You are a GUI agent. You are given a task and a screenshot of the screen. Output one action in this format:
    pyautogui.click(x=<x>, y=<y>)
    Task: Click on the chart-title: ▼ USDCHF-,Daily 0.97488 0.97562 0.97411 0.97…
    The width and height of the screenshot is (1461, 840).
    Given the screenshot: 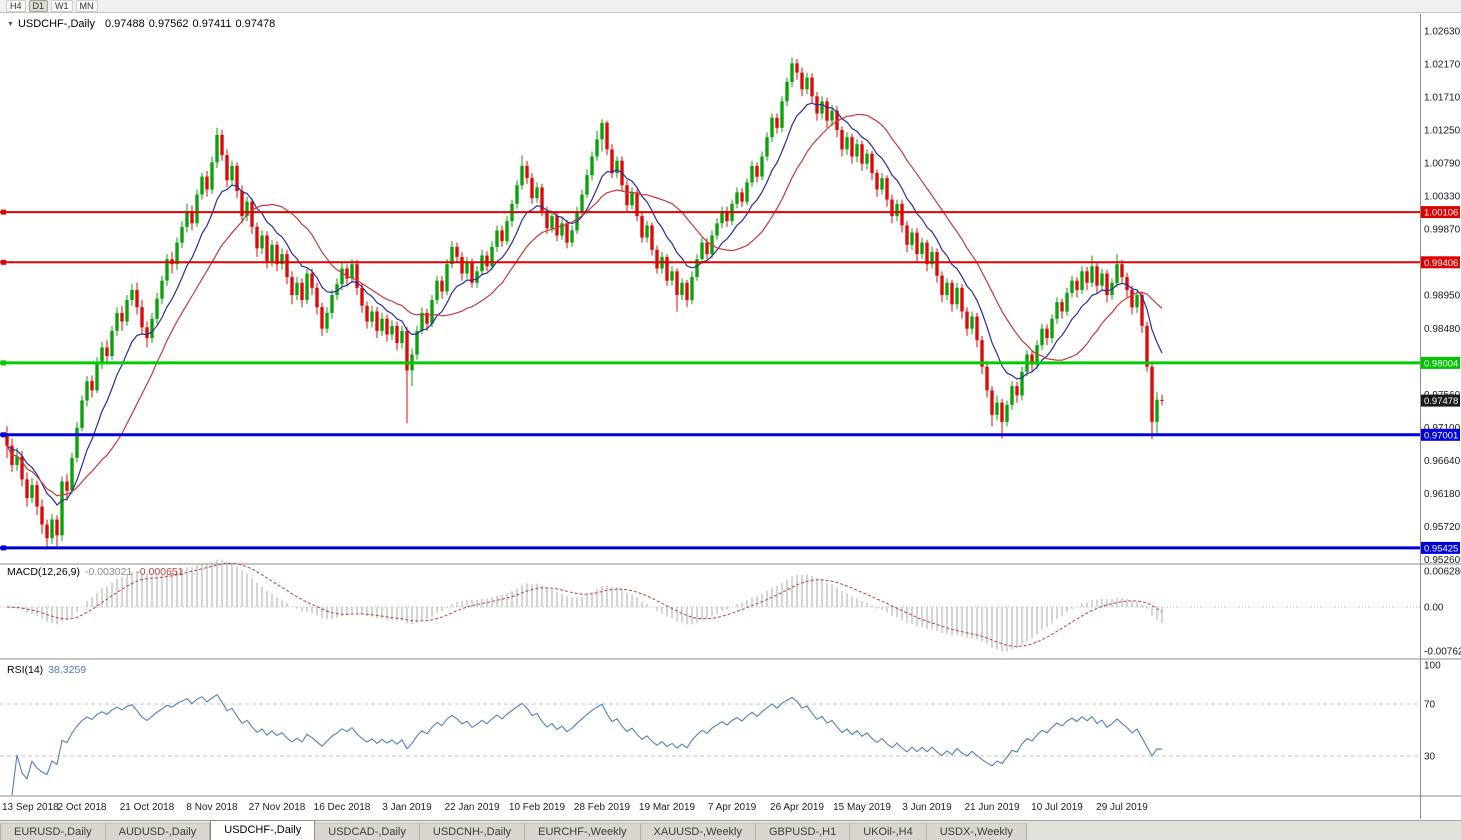 What is the action you would take?
    pyautogui.click(x=143, y=24)
    